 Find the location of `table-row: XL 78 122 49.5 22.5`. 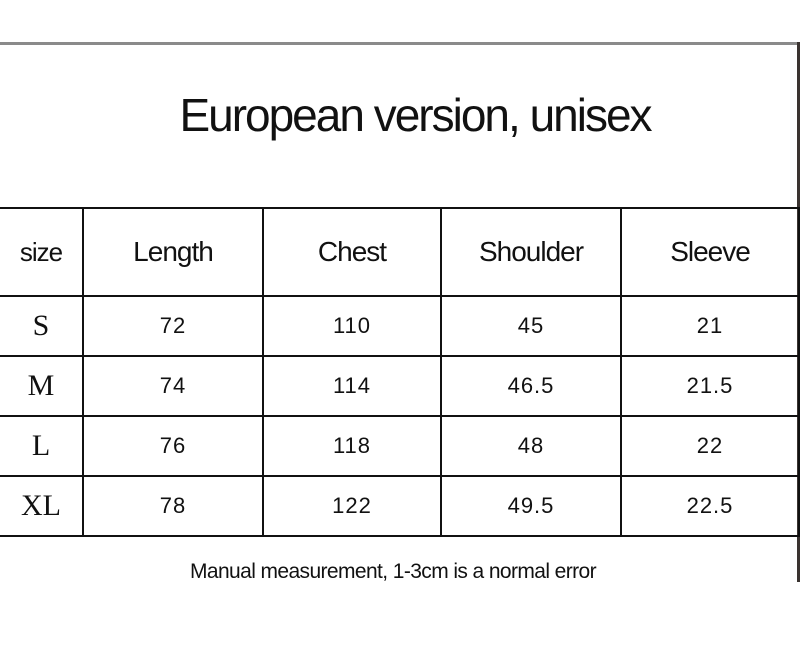

table-row: XL 78 122 49.5 22.5 is located at coordinates (400, 506).